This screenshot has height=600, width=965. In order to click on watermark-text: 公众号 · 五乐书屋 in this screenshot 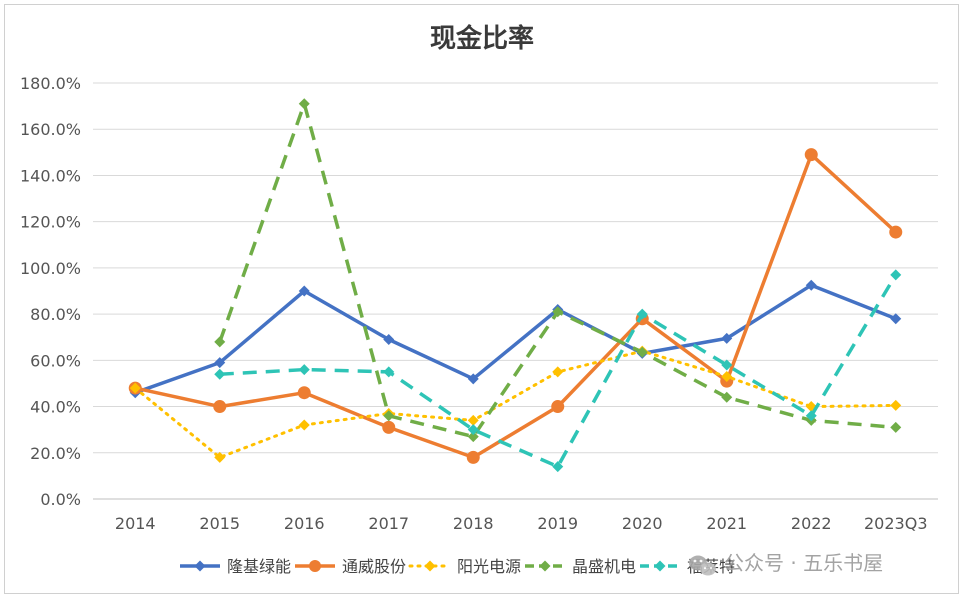, I will do `click(803, 563)`.